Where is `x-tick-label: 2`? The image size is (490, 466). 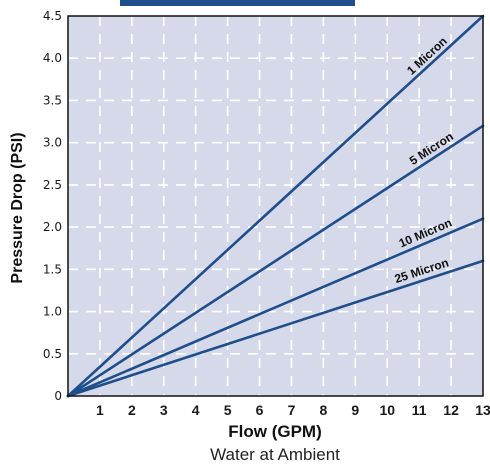
x-tick-label: 2 is located at coordinates (132, 410).